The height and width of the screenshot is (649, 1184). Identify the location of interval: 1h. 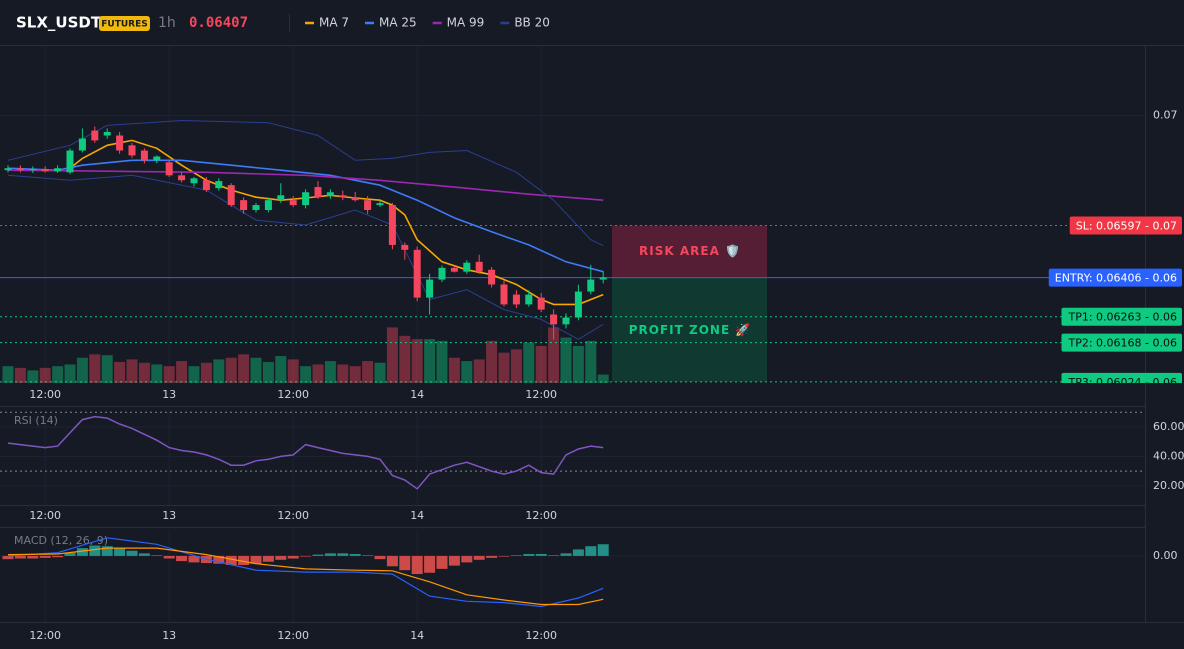
(167, 23).